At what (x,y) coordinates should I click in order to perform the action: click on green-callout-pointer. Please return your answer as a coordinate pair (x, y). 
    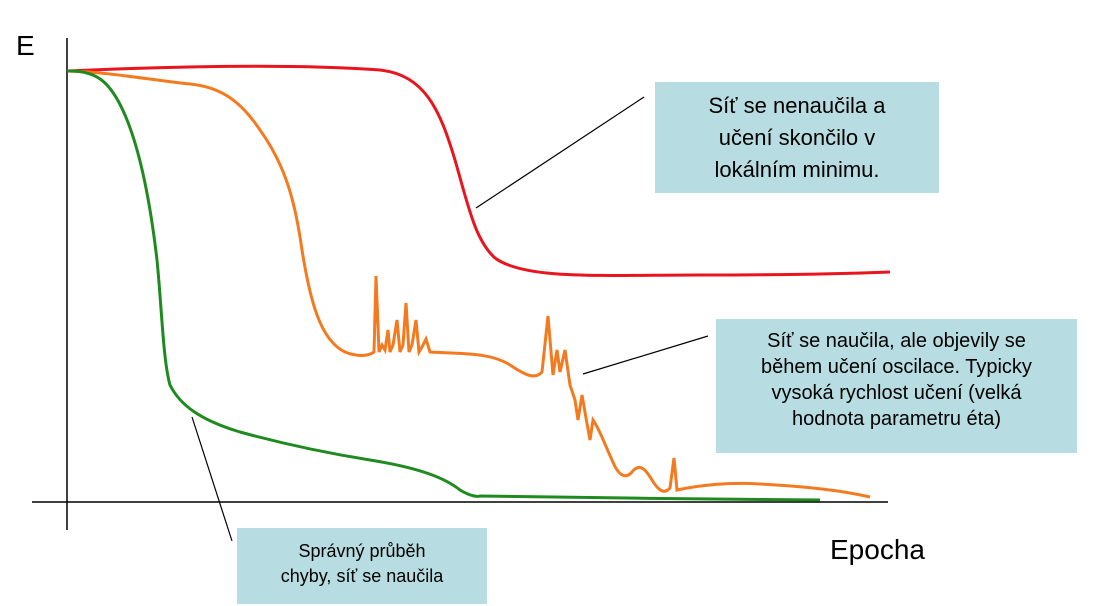
    Looking at the image, I should click on (212, 479).